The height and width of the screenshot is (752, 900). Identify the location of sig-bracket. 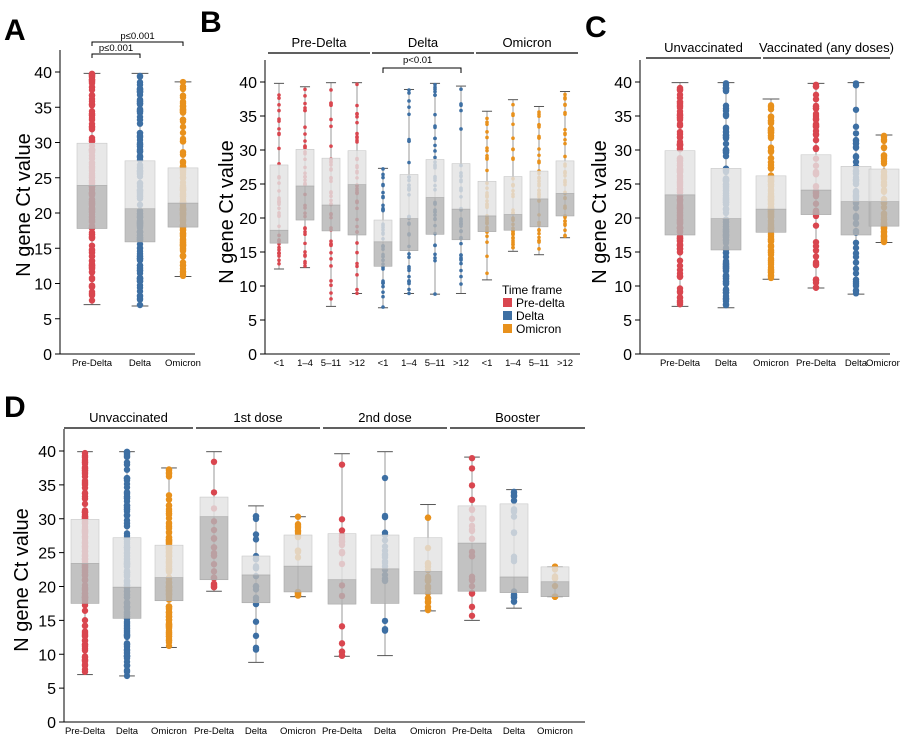
(422, 70).